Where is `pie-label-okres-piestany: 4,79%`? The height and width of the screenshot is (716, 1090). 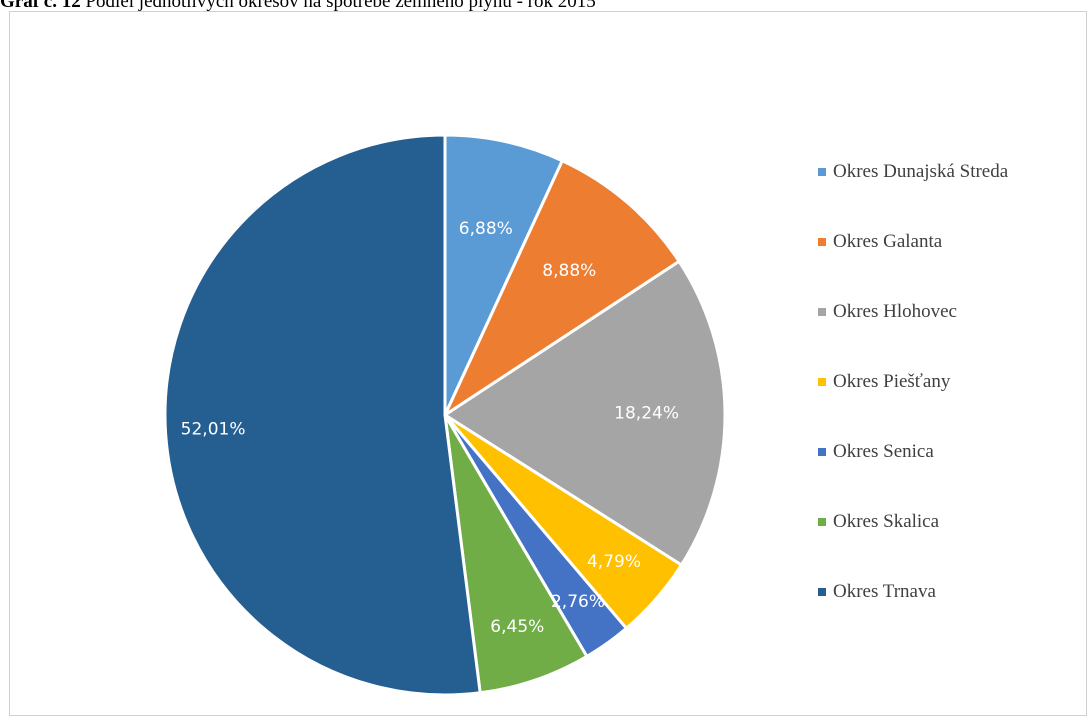 pie-label-okres-piestany: 4,79% is located at coordinates (614, 562).